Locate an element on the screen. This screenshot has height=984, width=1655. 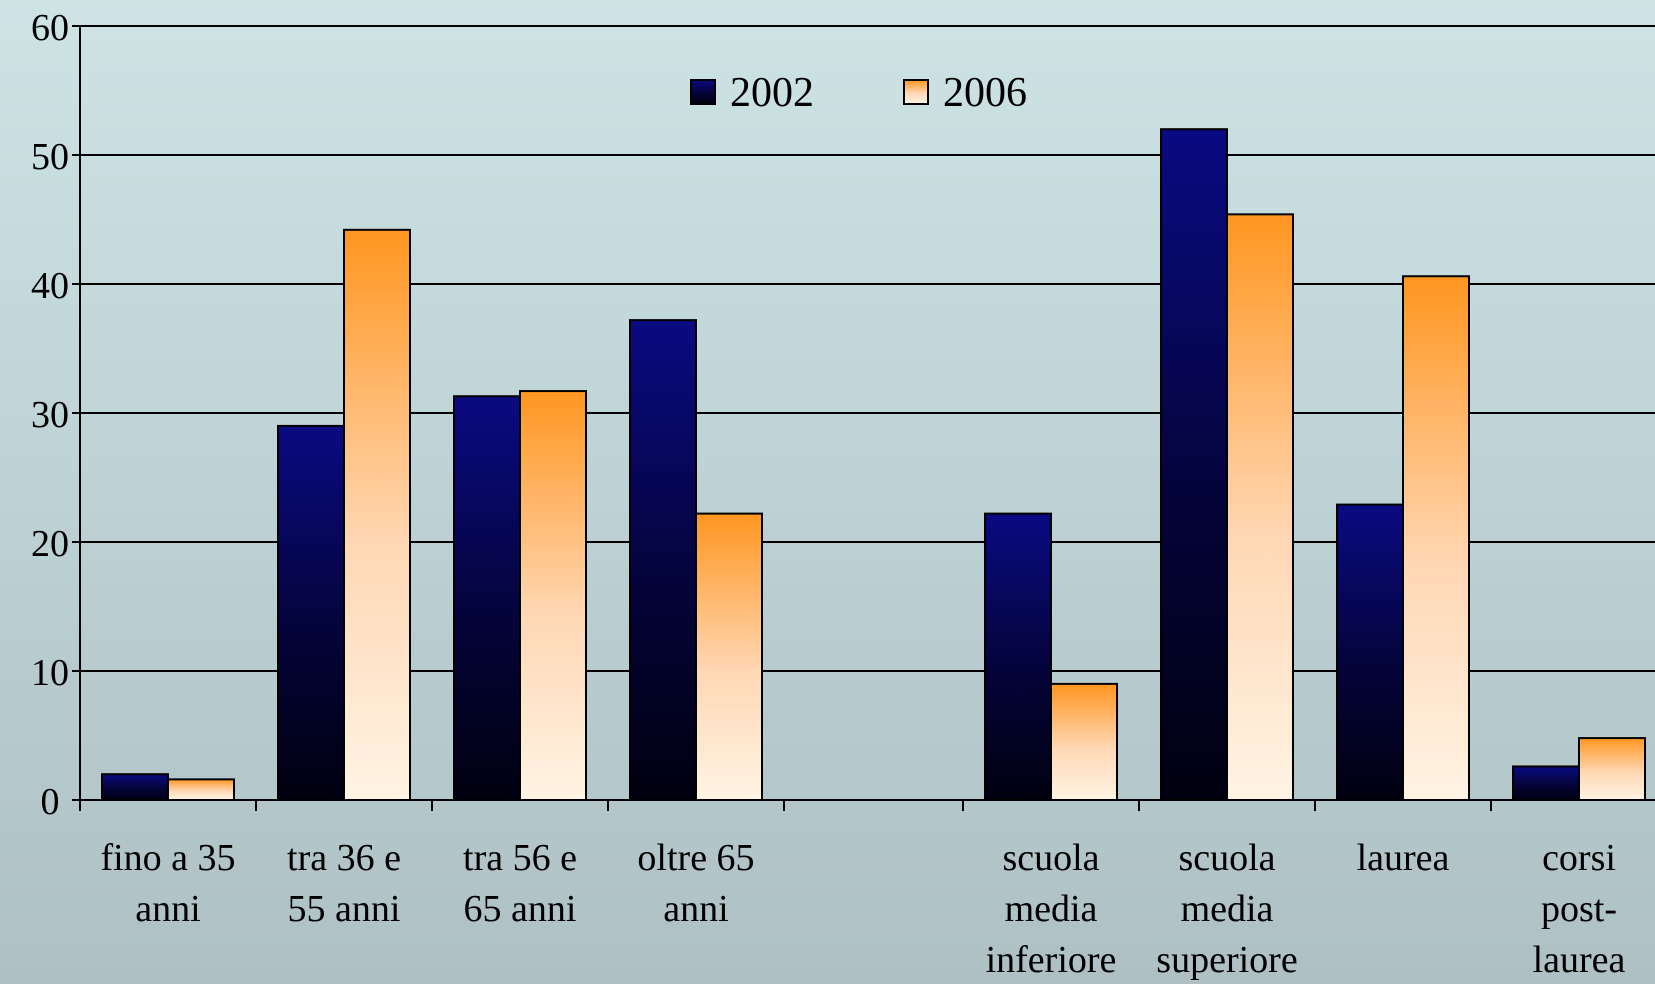
y-tick-label: 30 is located at coordinates (50, 415).